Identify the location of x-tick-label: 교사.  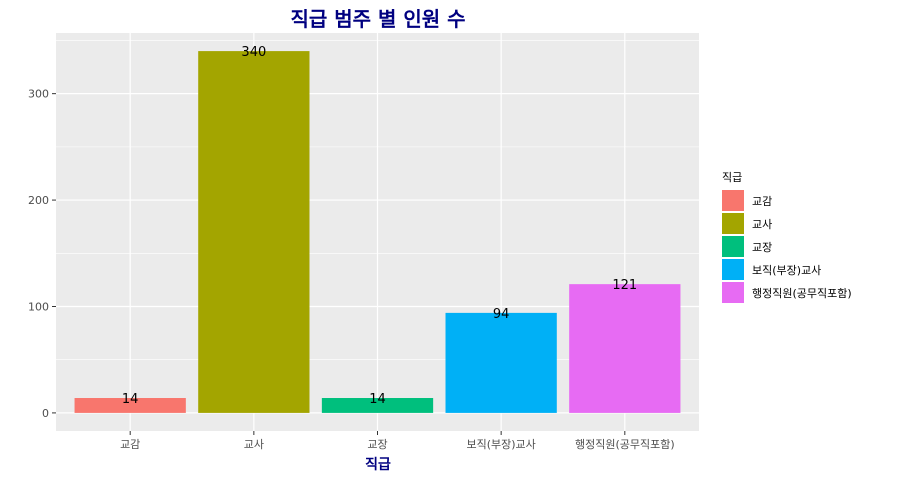
(254, 444).